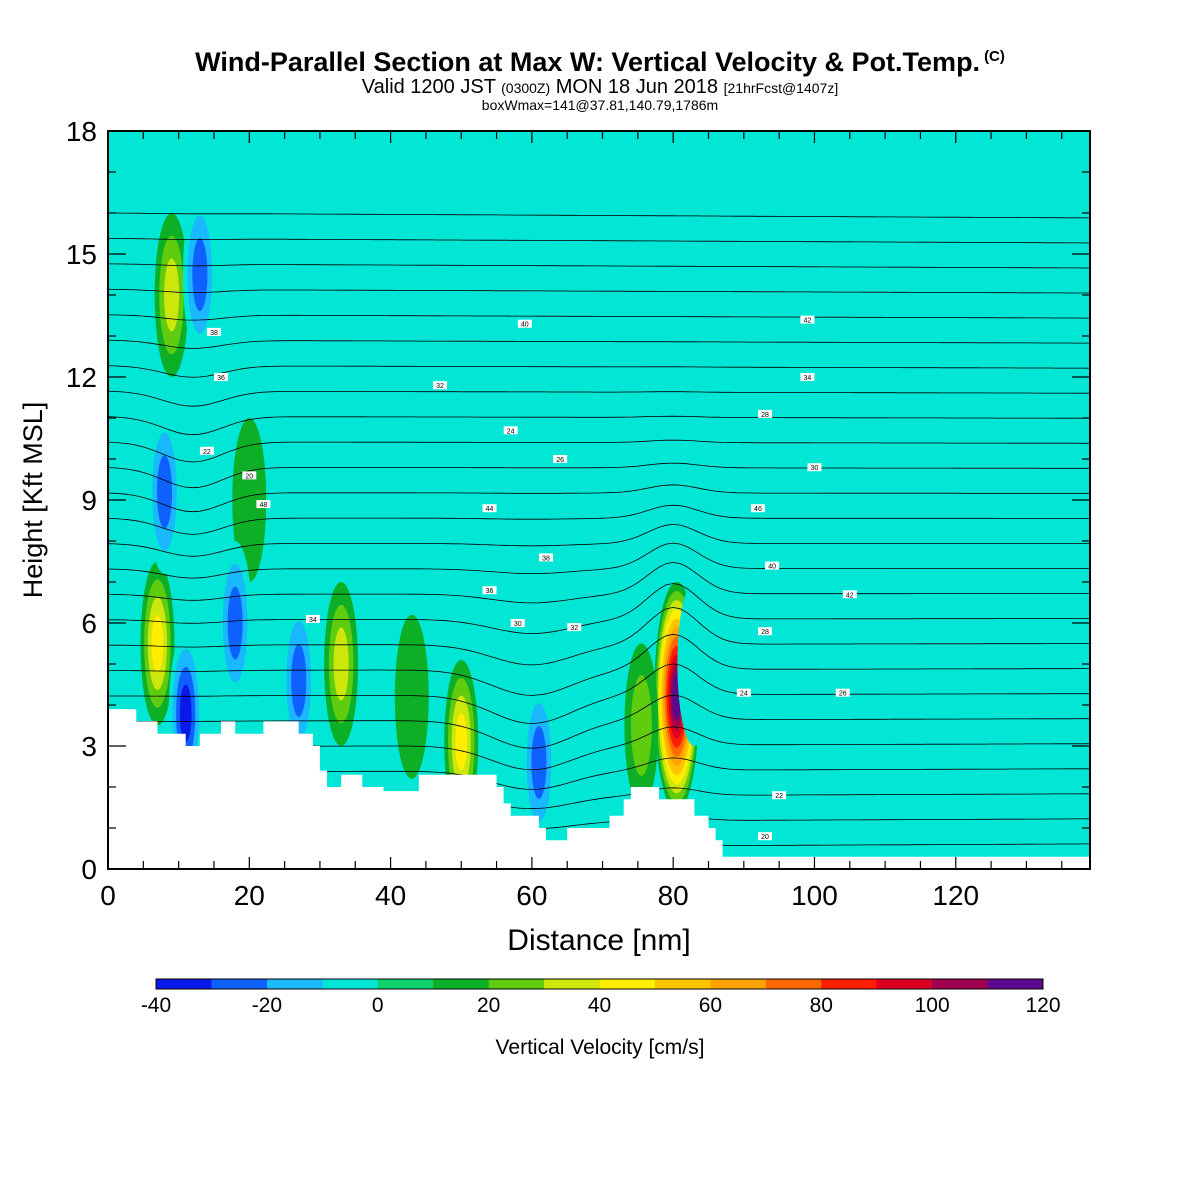  I want to click on downdraft-10-level, so click(539, 762).